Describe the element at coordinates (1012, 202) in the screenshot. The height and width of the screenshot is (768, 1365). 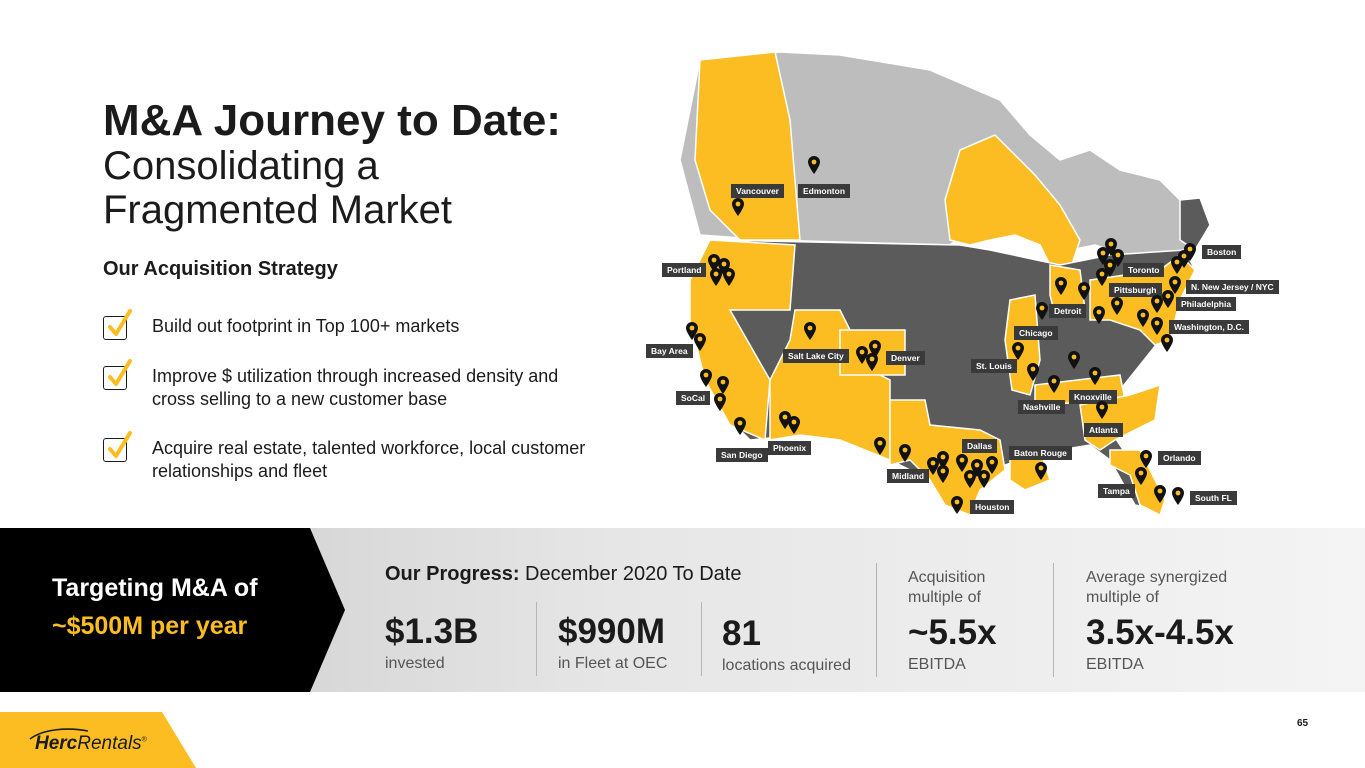
I see `ontario-region` at that location.